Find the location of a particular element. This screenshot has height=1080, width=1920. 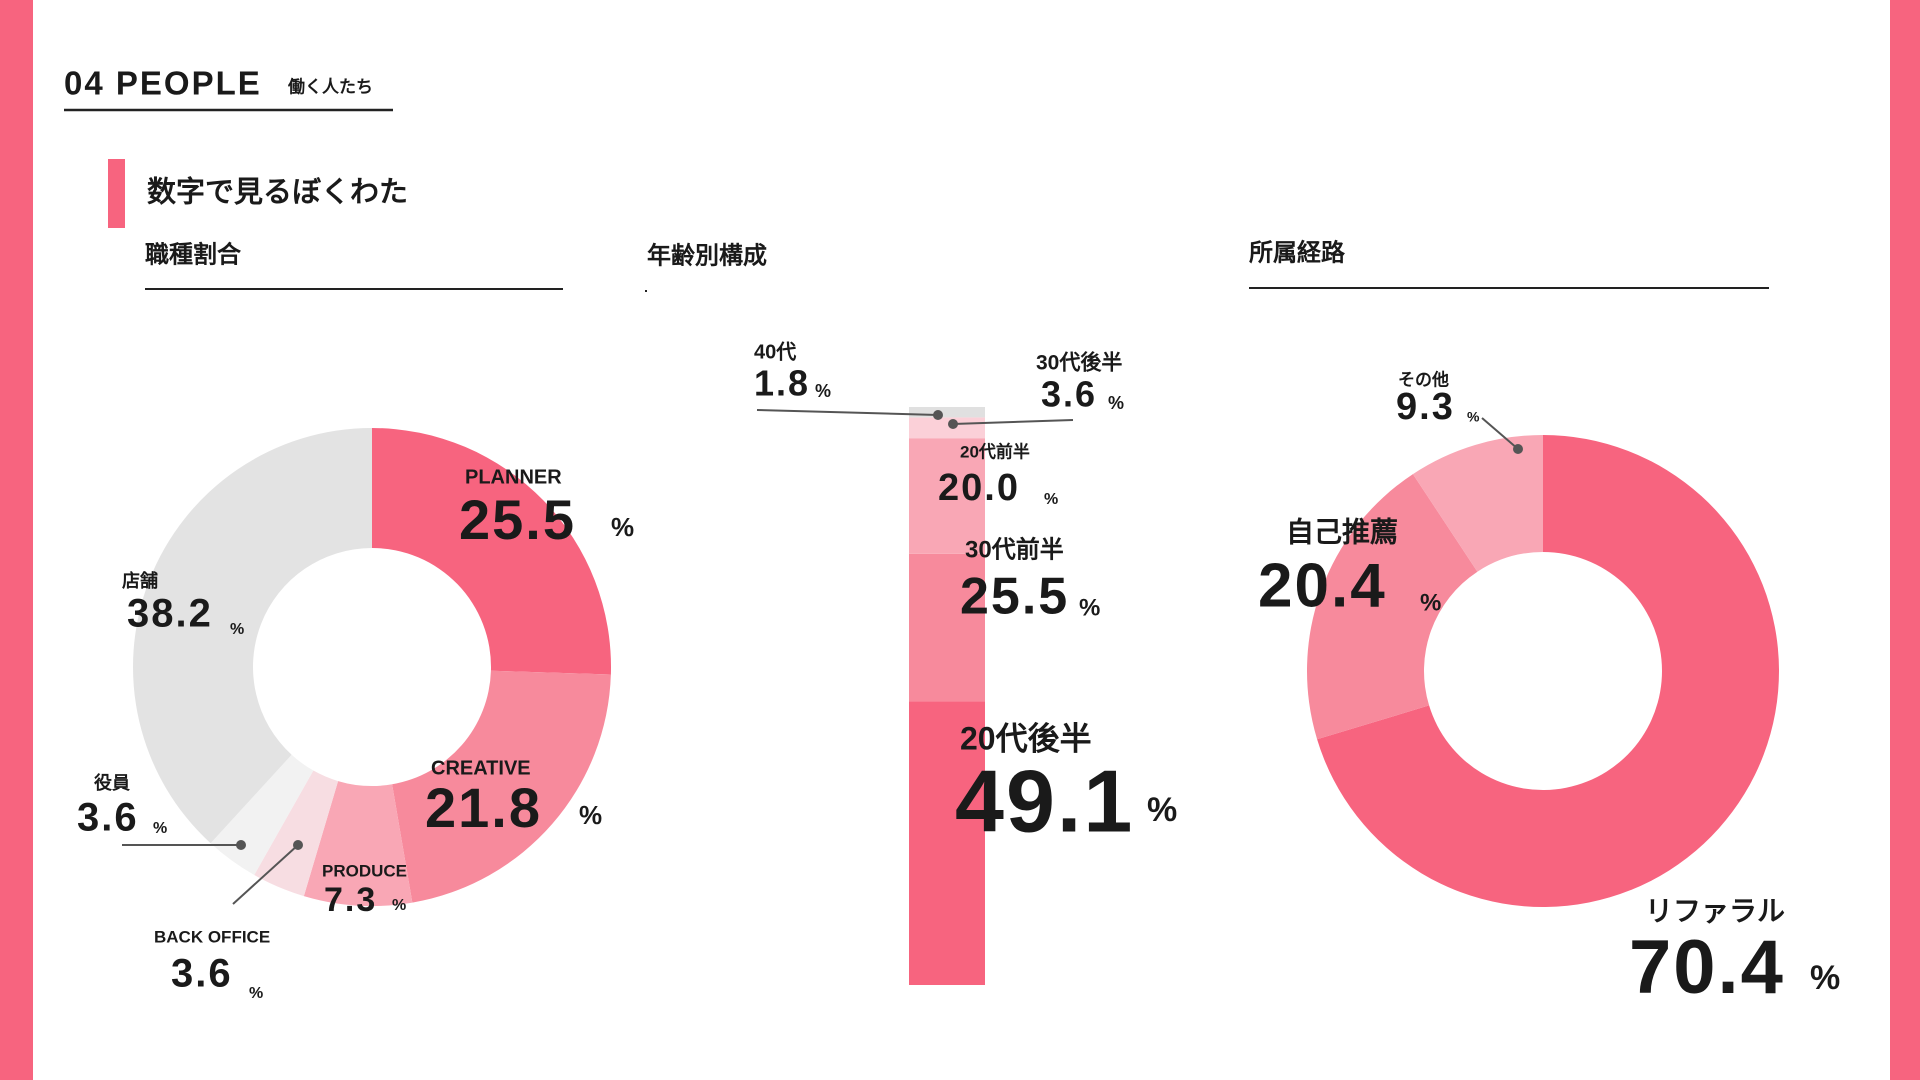

section-title: 数字で見るぼくわた is located at coordinates (277, 192).